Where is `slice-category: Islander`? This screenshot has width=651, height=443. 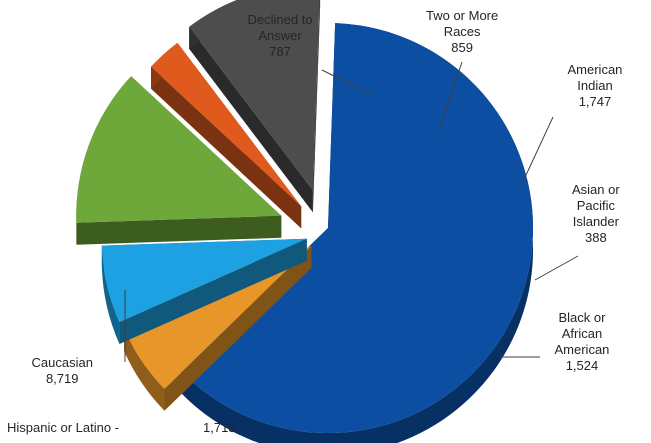 slice-category: Islander is located at coordinates (595, 221).